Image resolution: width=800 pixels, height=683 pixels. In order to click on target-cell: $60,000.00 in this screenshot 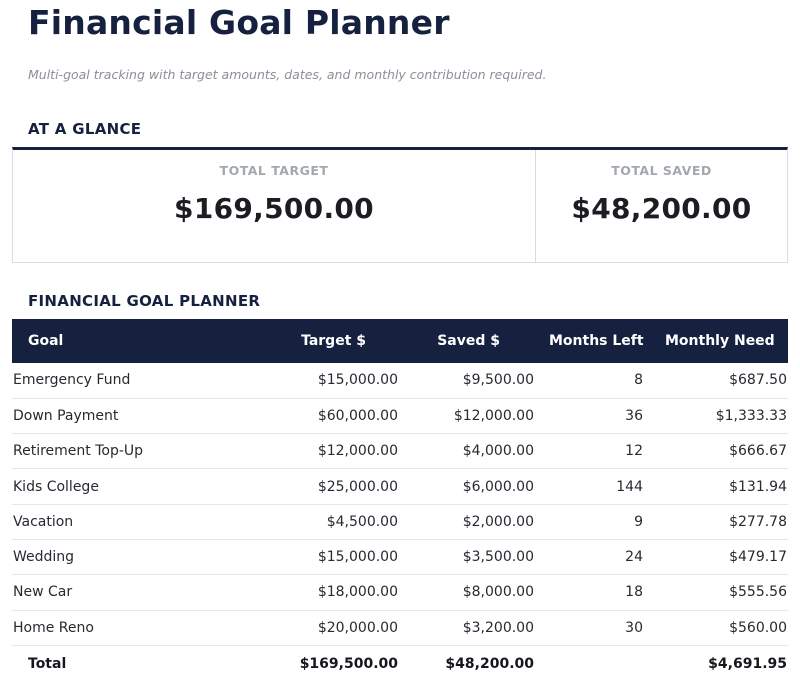, I will do `click(357, 415)`.